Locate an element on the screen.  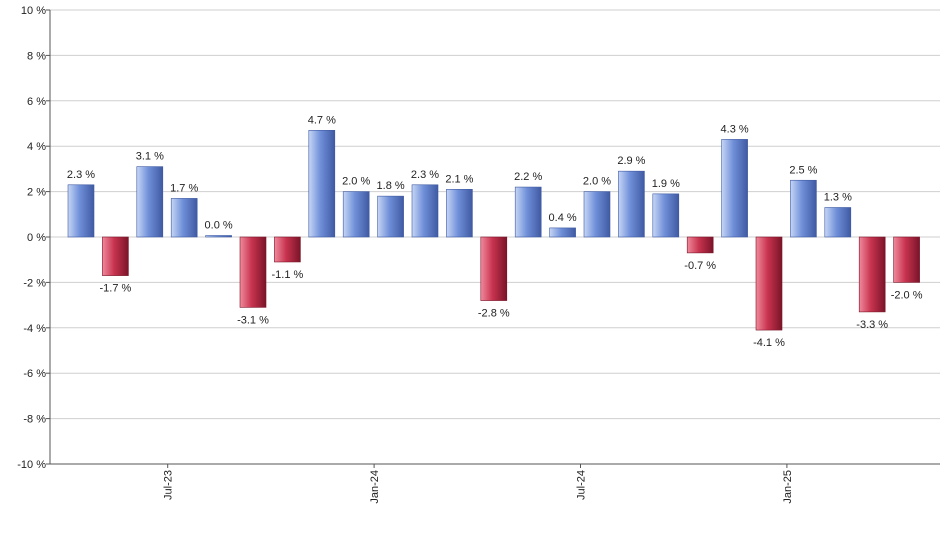
data-label: 2.9 % is located at coordinates (631, 161).